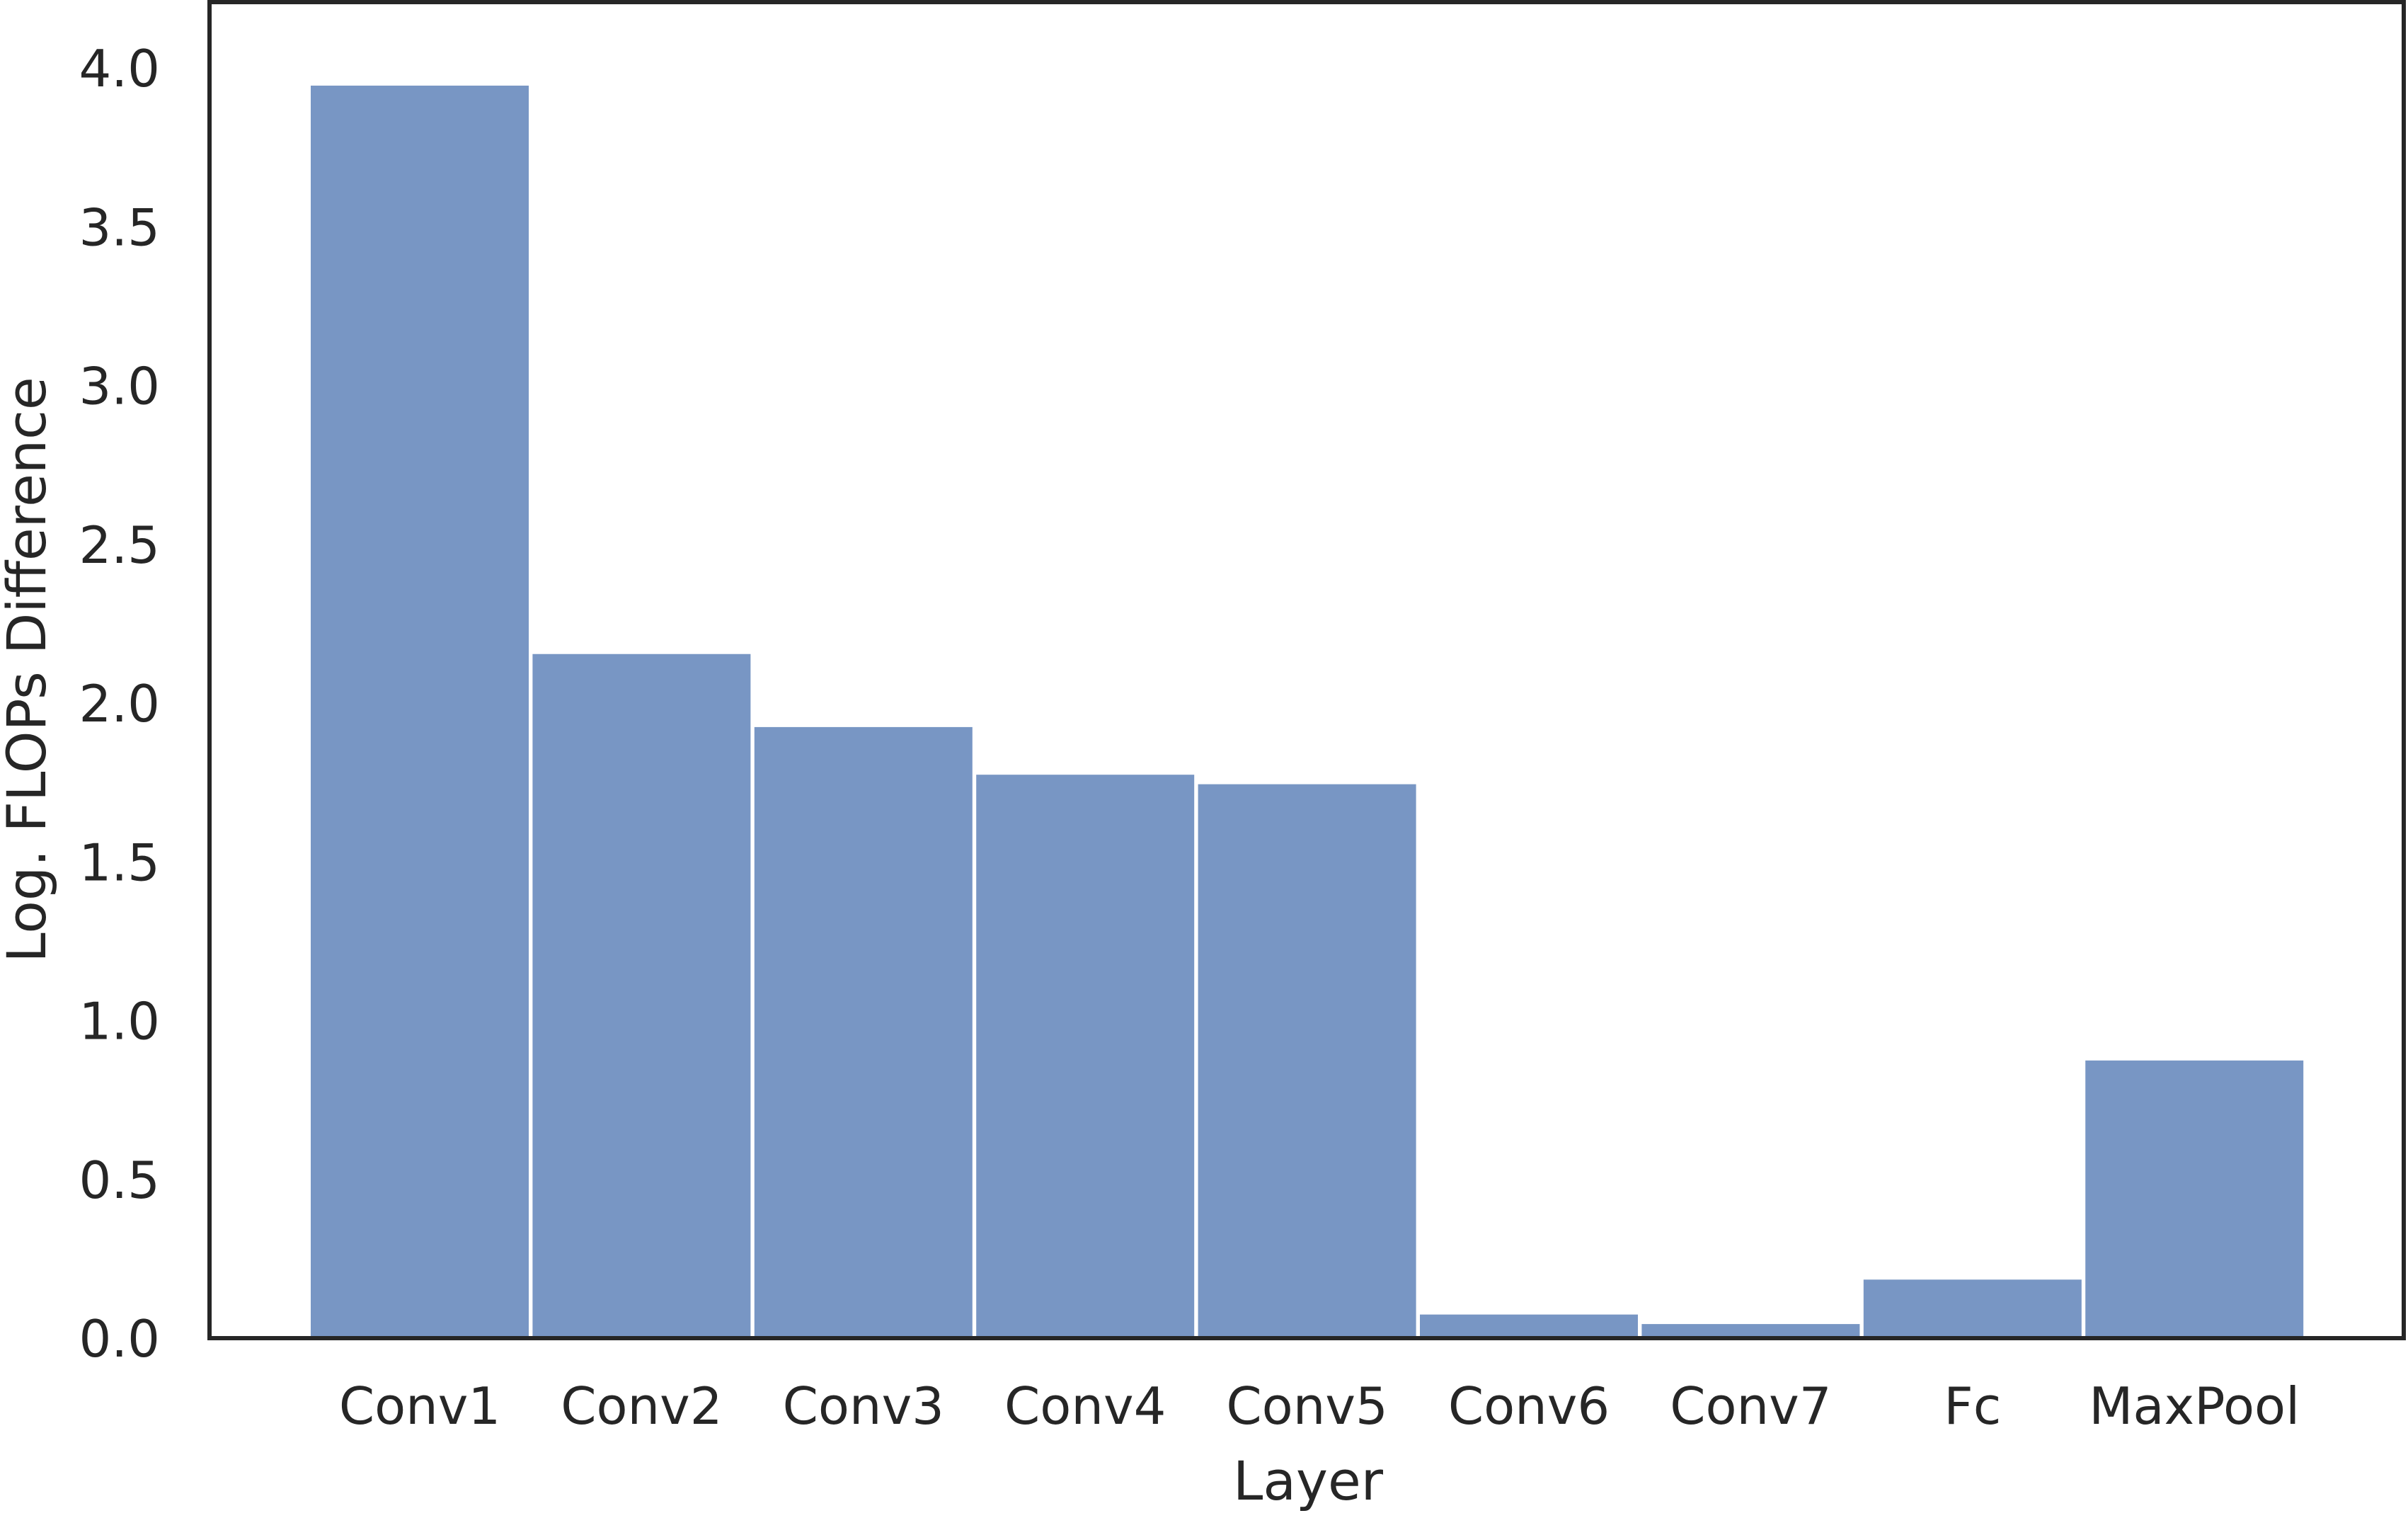 Image resolution: width=2408 pixels, height=1518 pixels. Describe the element at coordinates (863, 1031) in the screenshot. I see `bar-conv3` at that location.